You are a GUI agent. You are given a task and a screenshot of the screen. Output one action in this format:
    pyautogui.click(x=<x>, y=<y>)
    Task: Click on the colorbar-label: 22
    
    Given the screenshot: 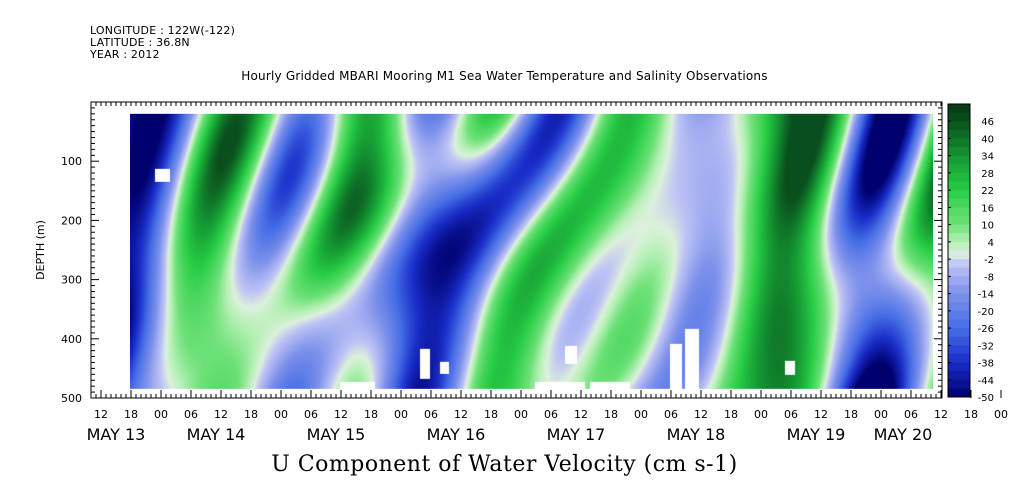 What is the action you would take?
    pyautogui.click(x=987, y=191)
    